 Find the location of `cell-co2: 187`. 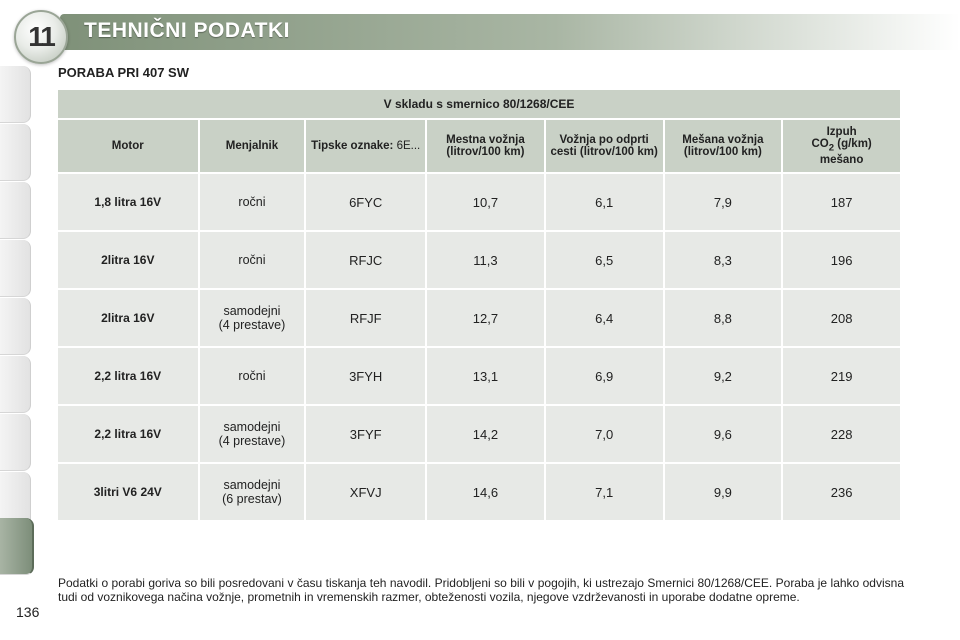

cell-co2: 187 is located at coordinates (841, 202).